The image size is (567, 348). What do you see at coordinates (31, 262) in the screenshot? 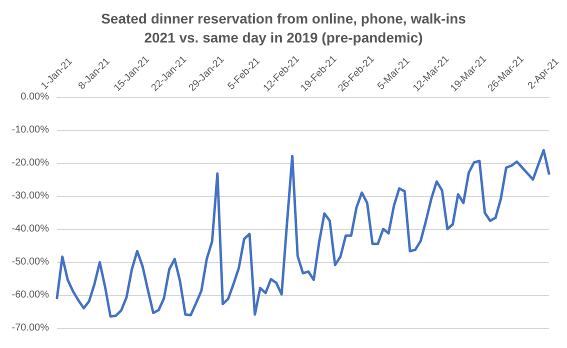
I see `y-tick-label: -50.00%` at bounding box center [31, 262].